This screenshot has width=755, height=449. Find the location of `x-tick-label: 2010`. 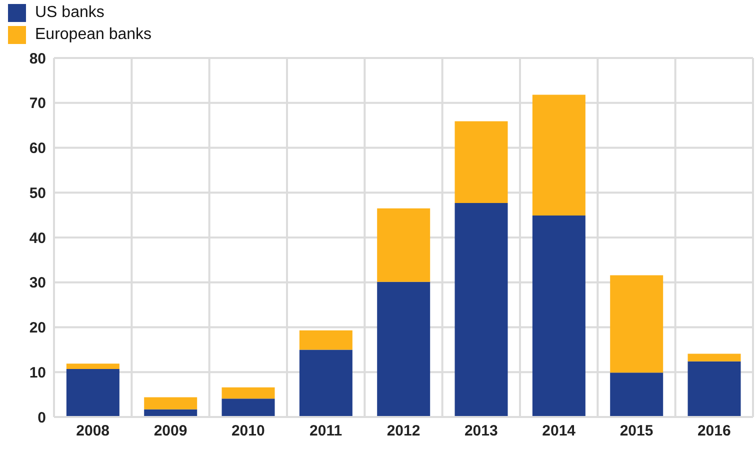

x-tick-label: 2010 is located at coordinates (248, 431).